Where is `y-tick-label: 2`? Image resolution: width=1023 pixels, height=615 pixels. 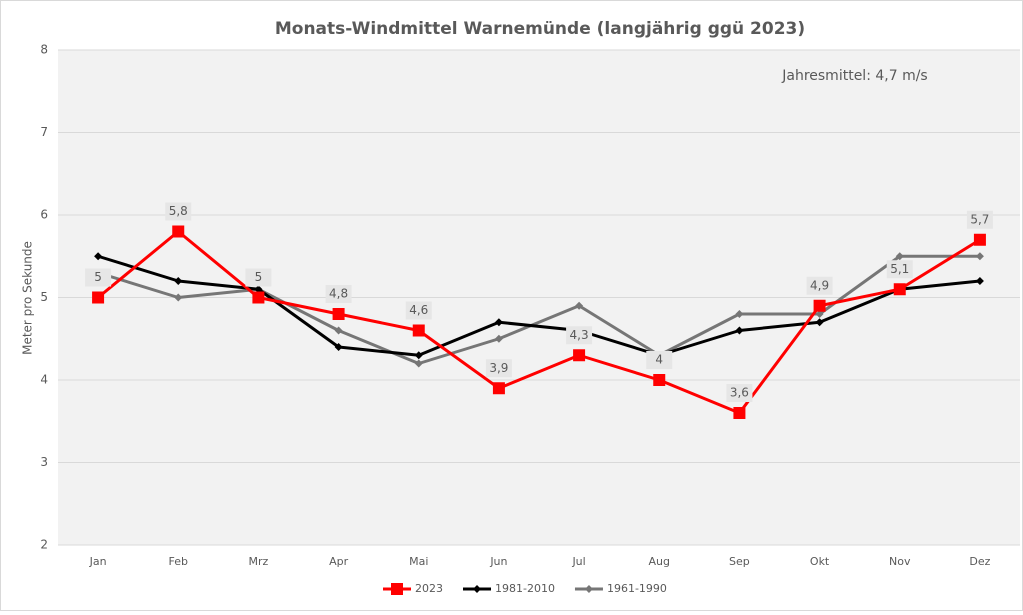
y-tick-label: 2 is located at coordinates (44, 545).